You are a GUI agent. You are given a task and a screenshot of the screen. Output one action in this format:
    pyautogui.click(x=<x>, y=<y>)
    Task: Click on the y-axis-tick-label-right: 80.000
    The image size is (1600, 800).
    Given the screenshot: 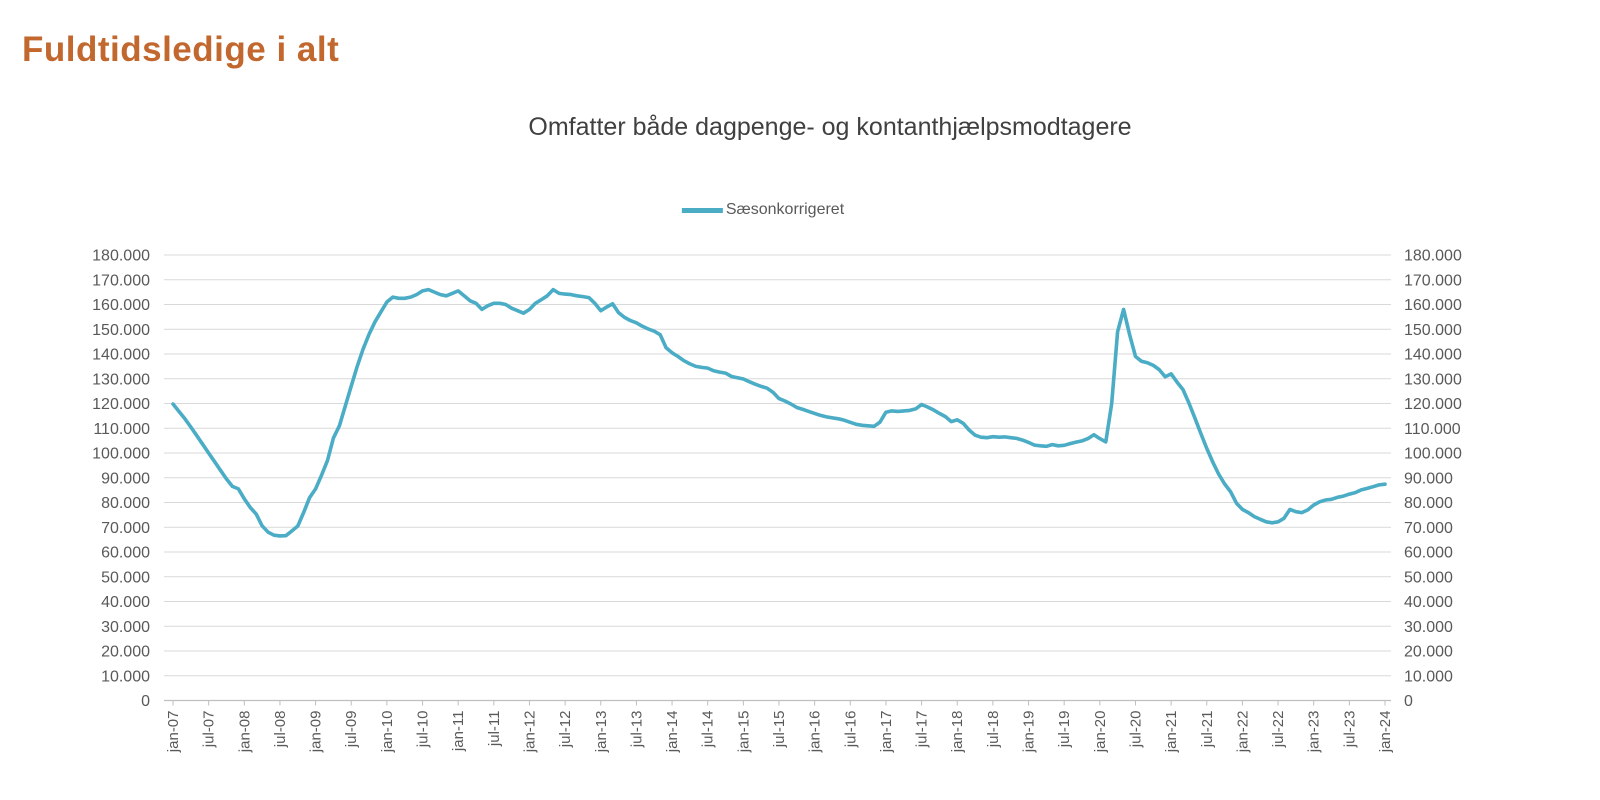 What is the action you would take?
    pyautogui.click(x=1428, y=503)
    